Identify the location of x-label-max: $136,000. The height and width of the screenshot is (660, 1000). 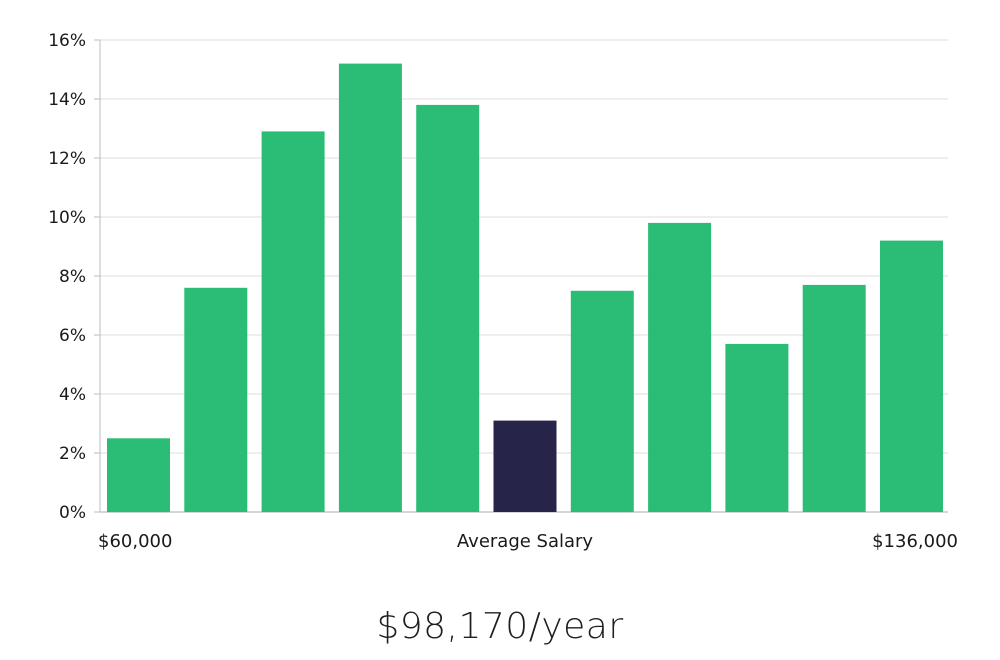
(915, 541).